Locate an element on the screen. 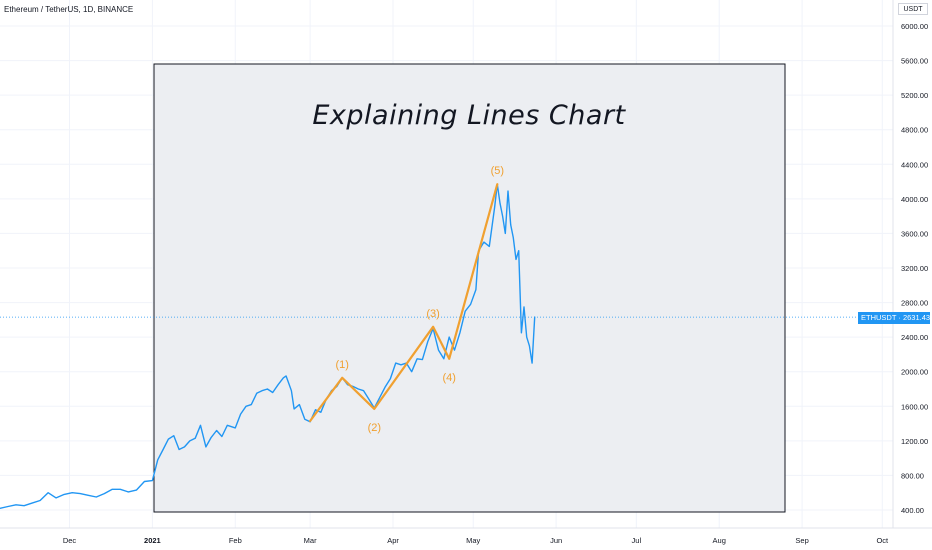 This screenshot has height=550, width=932. x-axis-tick-label: May is located at coordinates (473, 540).